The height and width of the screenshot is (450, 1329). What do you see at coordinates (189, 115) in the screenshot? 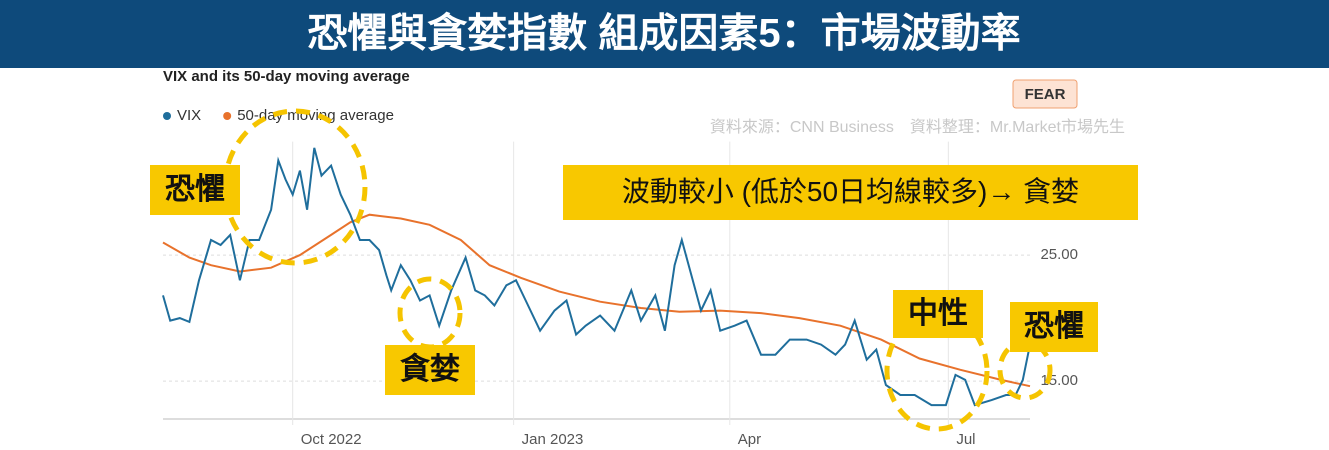
I see `legend-label: VIX` at bounding box center [189, 115].